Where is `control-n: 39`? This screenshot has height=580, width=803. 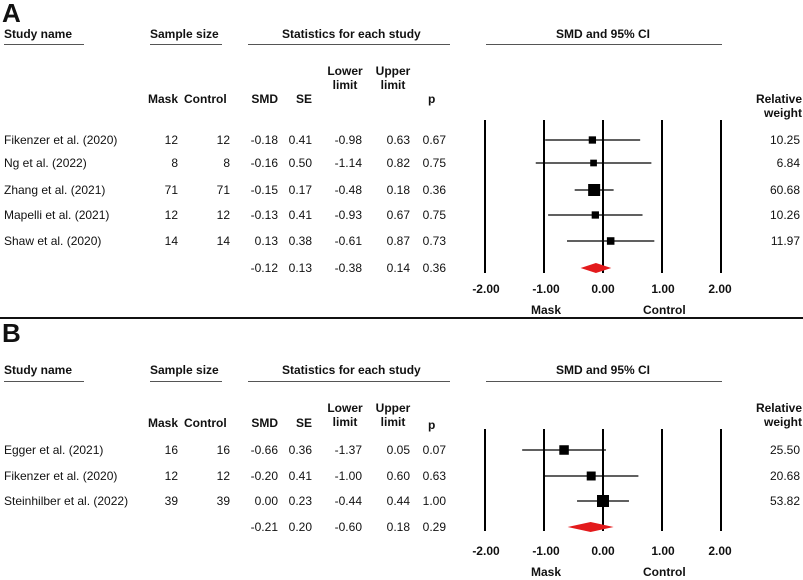
control-n: 39 is located at coordinates (223, 501).